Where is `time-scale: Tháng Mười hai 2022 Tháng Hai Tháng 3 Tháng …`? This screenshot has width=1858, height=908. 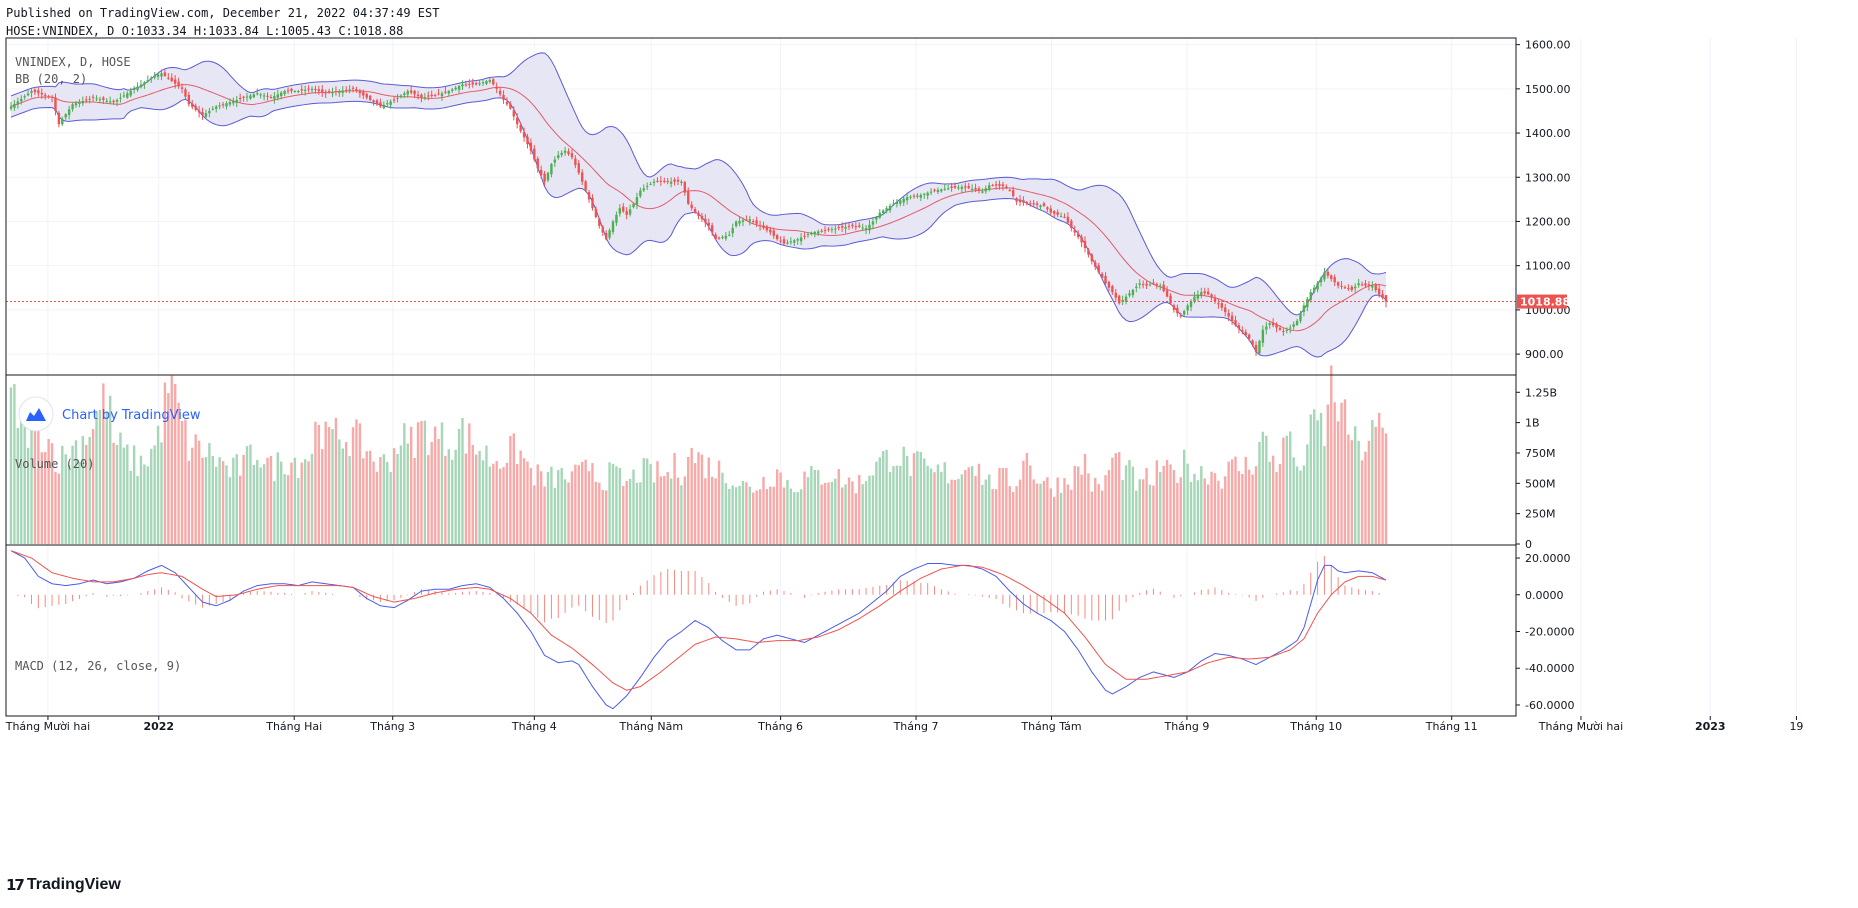 time-scale: Tháng Mười hai 2022 Tháng Hai Tháng 3 Tháng … is located at coordinates (904, 724).